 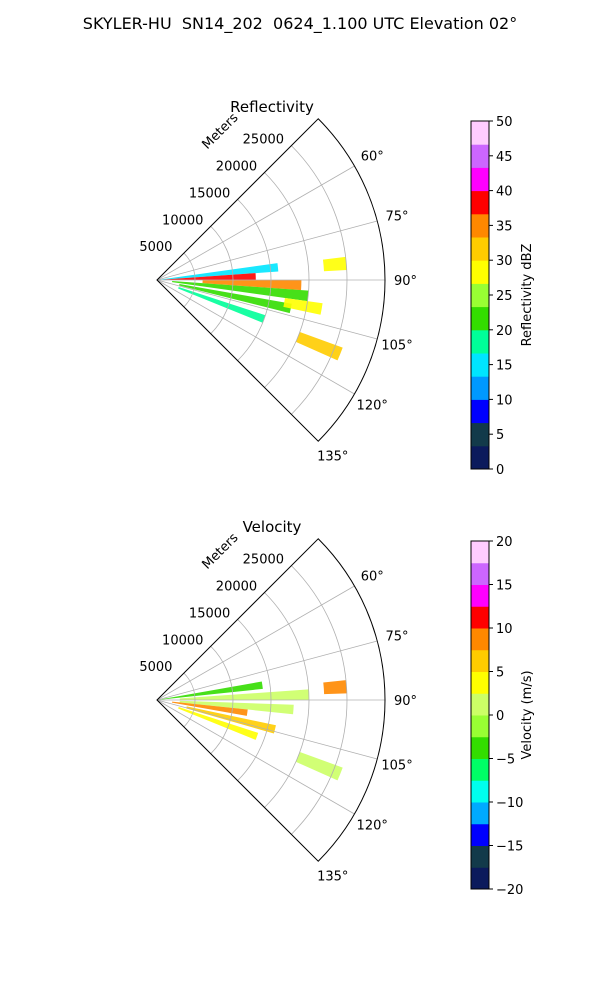 I want to click on velocity-range-tick-label: 5000, so click(x=155, y=667).